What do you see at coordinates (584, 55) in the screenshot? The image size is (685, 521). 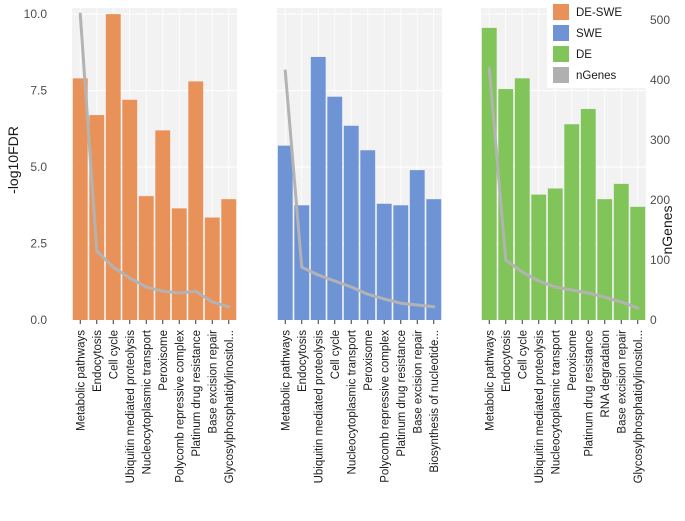 I see `legend-label: DE` at bounding box center [584, 55].